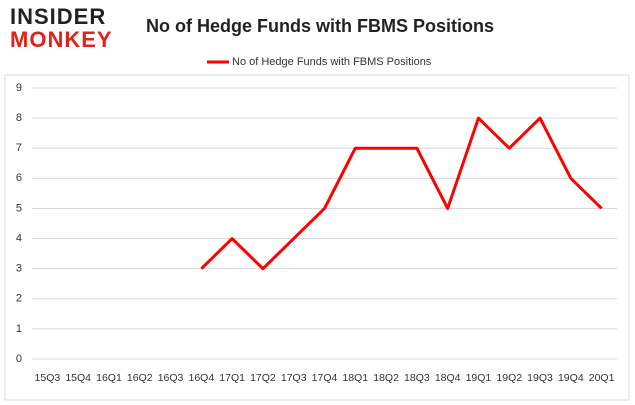 The height and width of the screenshot is (405, 635). I want to click on y-tick-label: 7, so click(19, 148).